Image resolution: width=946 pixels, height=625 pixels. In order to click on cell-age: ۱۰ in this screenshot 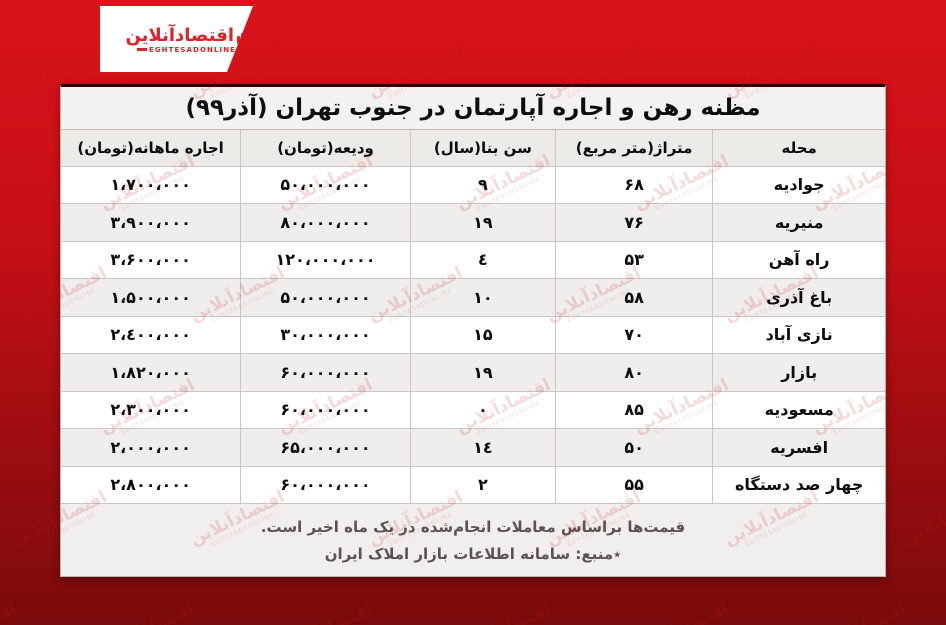, I will do `click(482, 297)`.